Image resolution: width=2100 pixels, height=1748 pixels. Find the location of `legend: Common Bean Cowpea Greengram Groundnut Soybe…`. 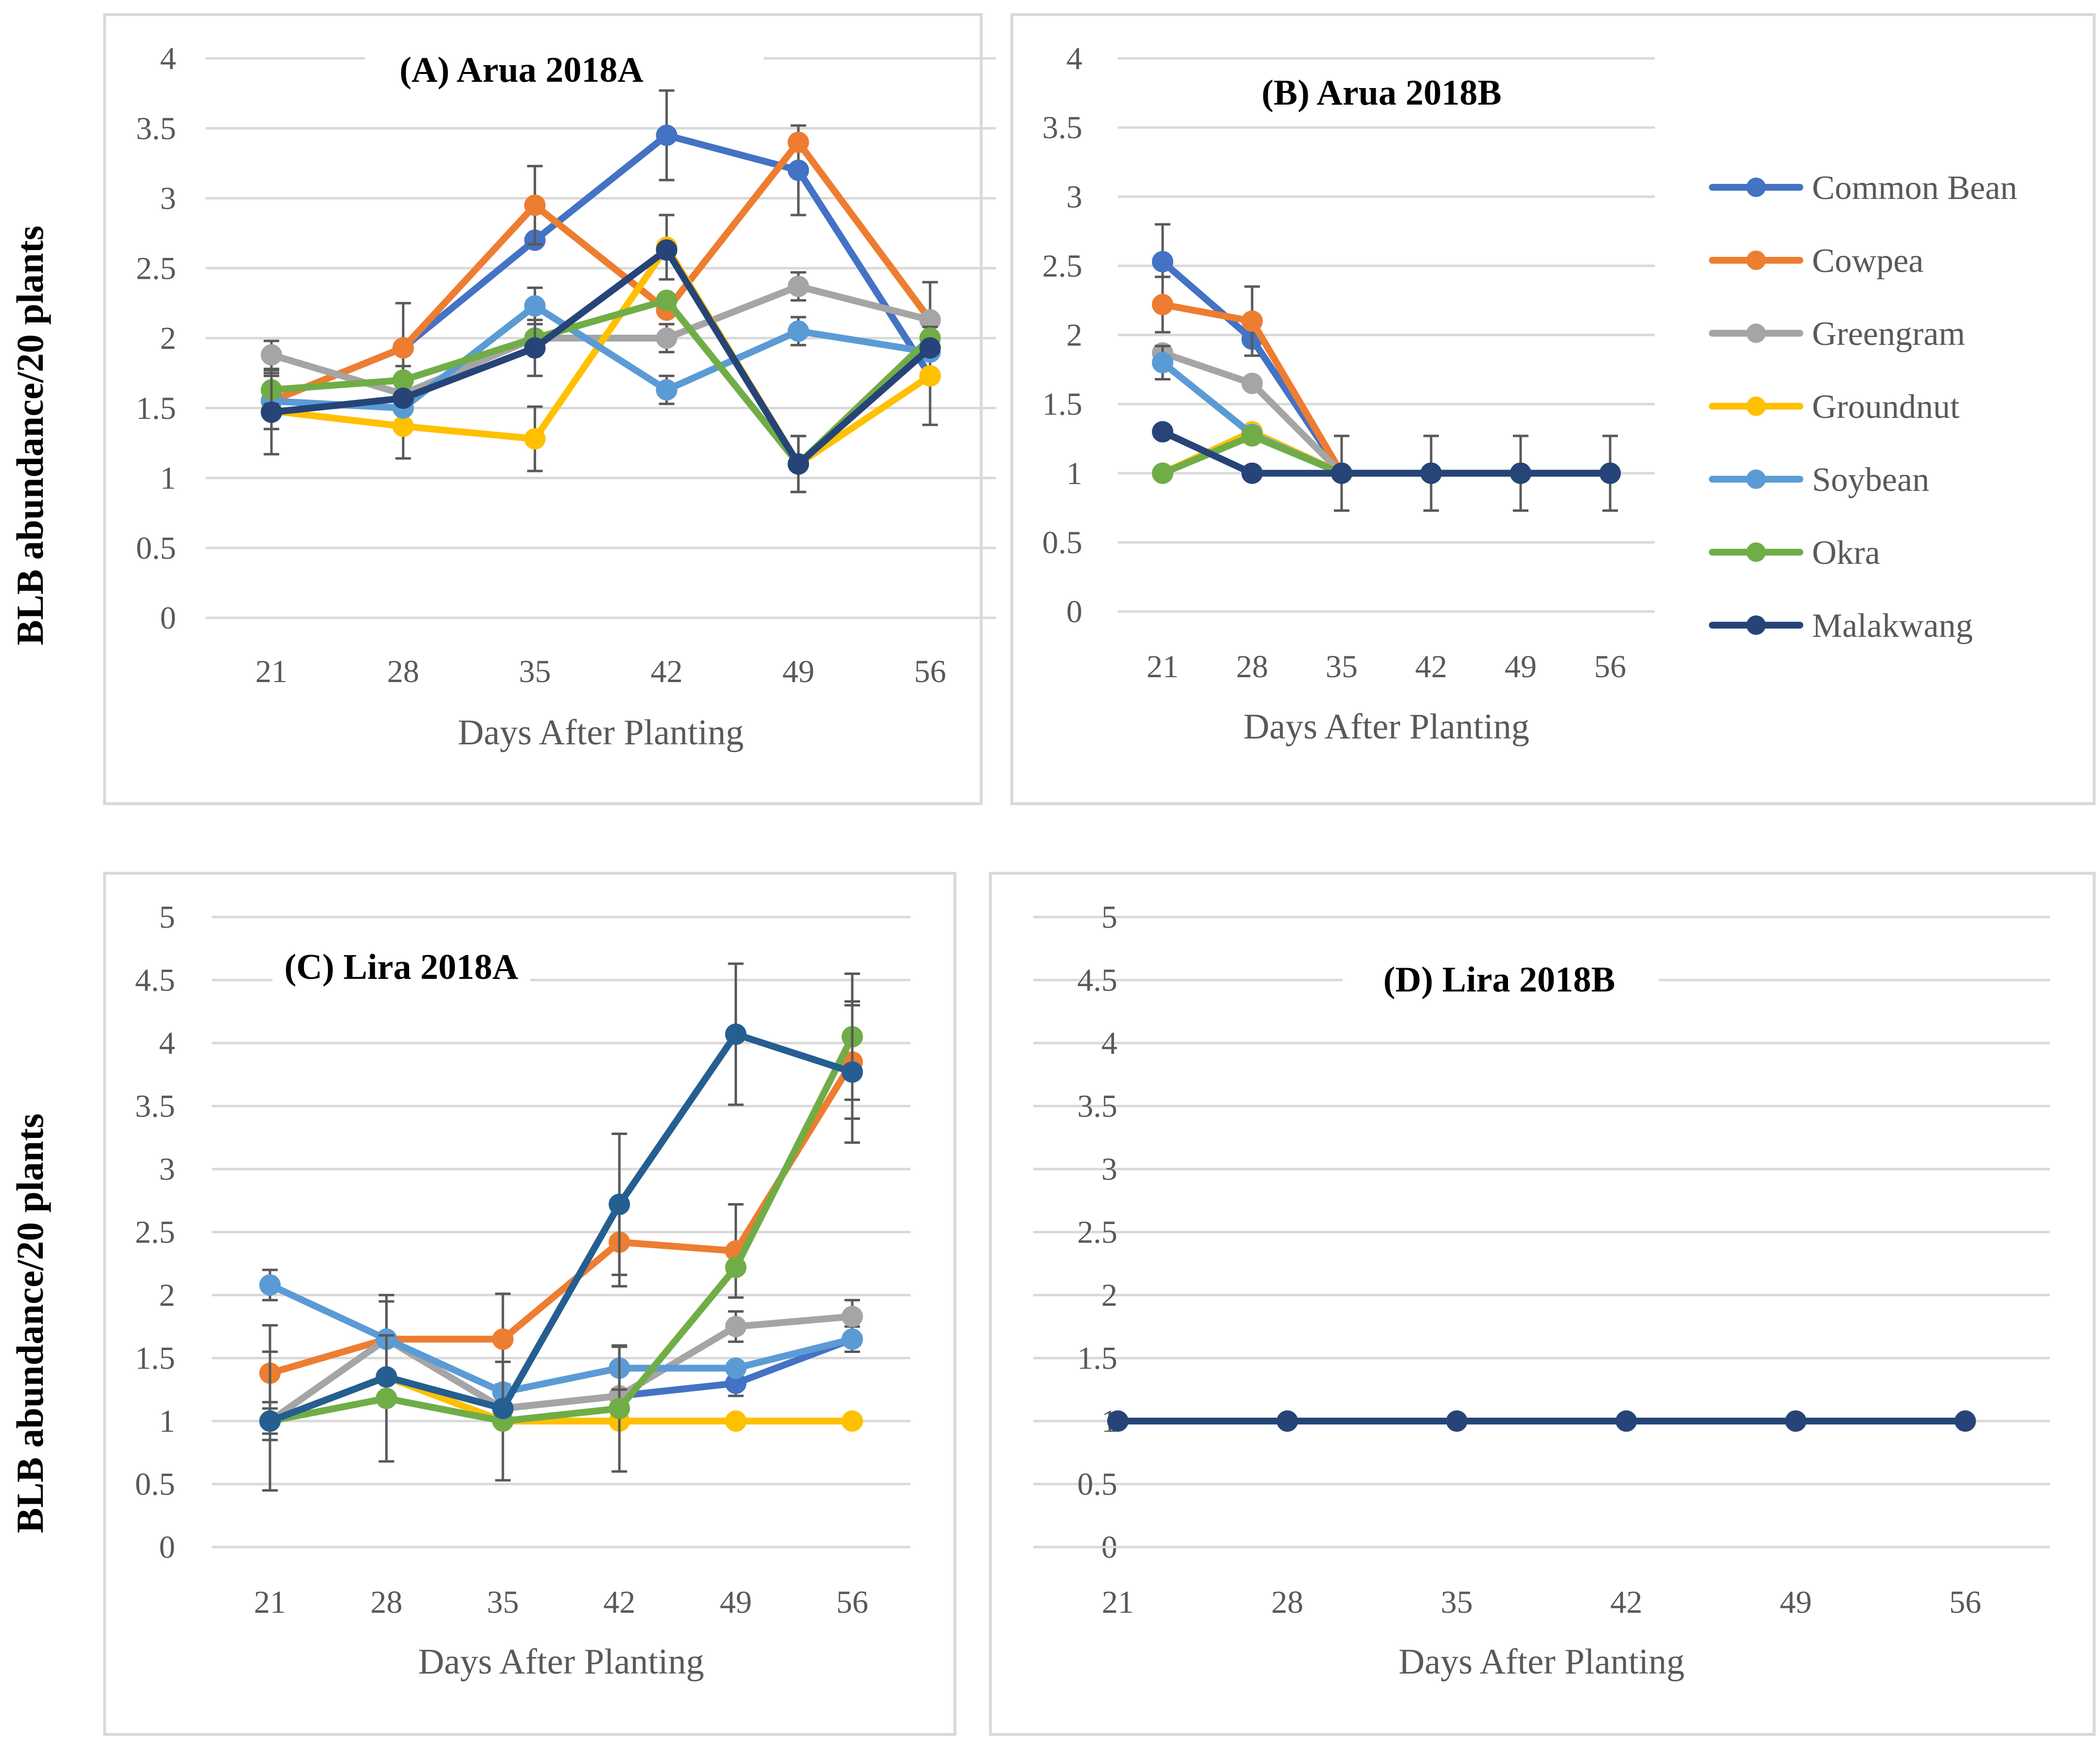

legend: Common Bean Cowpea Greengram Groundnut Soybe… is located at coordinates (1863, 407).